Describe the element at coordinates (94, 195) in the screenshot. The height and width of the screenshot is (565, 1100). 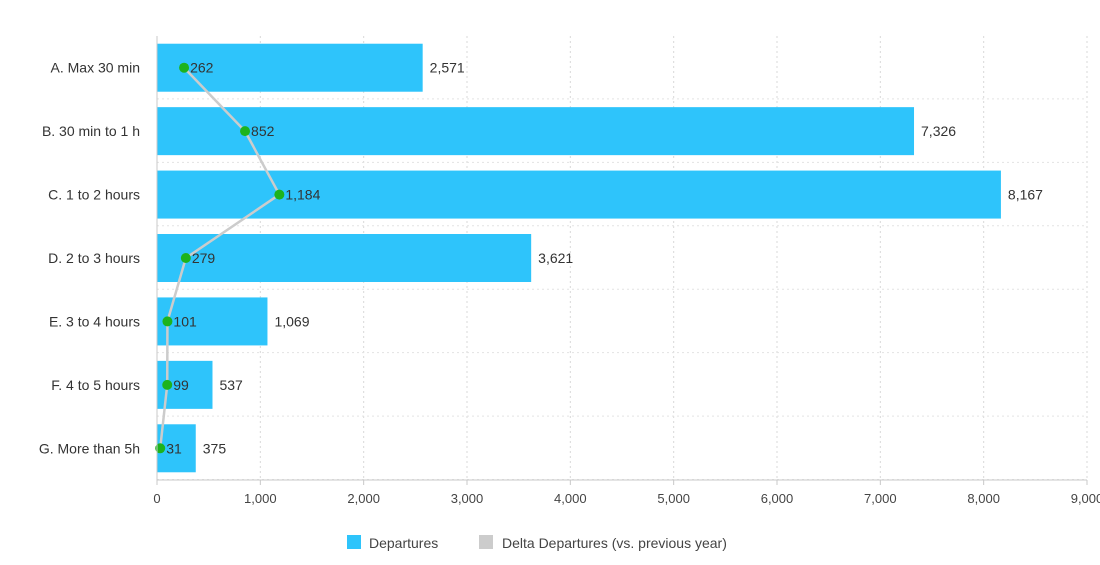
I see `category-label: C. 1 to 2 hours` at that location.